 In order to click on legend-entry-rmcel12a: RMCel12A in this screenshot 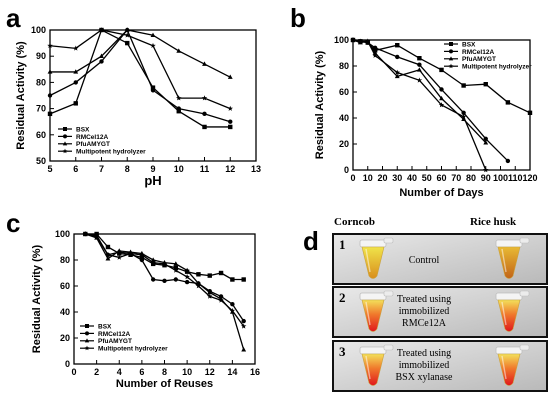, I will do `click(478, 52)`.